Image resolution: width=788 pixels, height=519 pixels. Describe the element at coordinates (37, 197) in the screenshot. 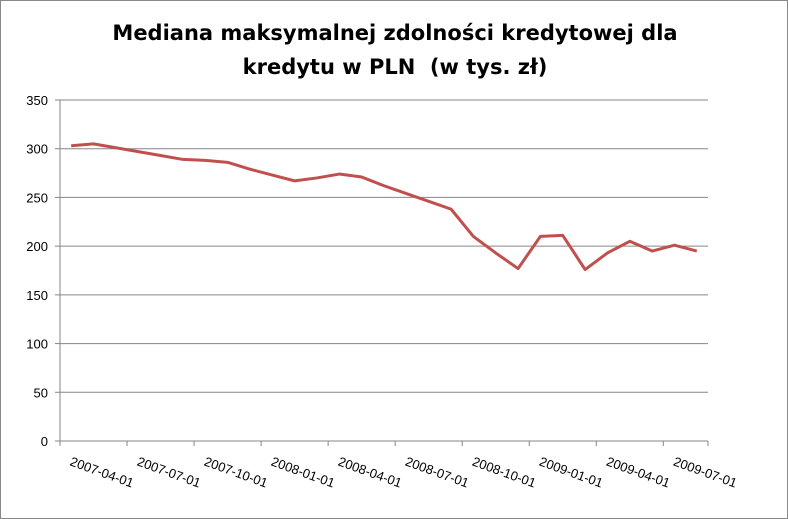

I see `y-tick-label: 250` at that location.